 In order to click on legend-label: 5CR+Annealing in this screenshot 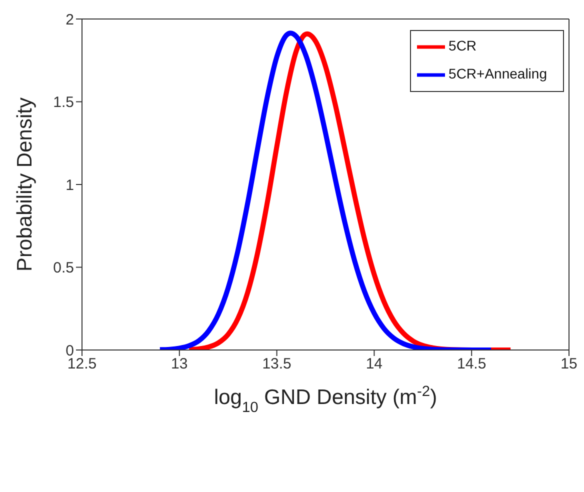, I will do `click(497, 74)`.